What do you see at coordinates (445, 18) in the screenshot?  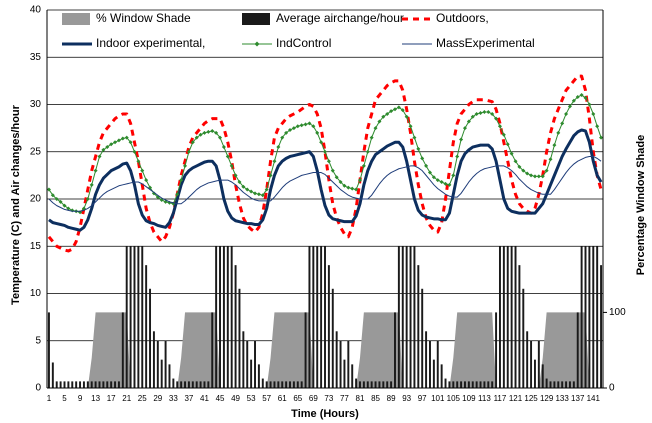 I see `legend-item: Outdoors,` at bounding box center [445, 18].